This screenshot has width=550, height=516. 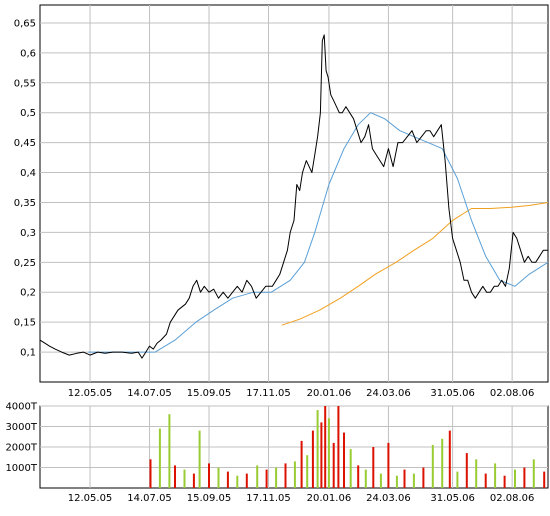 What do you see at coordinates (452, 498) in the screenshot?
I see `volume-x-tick-label: 31.05.06` at bounding box center [452, 498].